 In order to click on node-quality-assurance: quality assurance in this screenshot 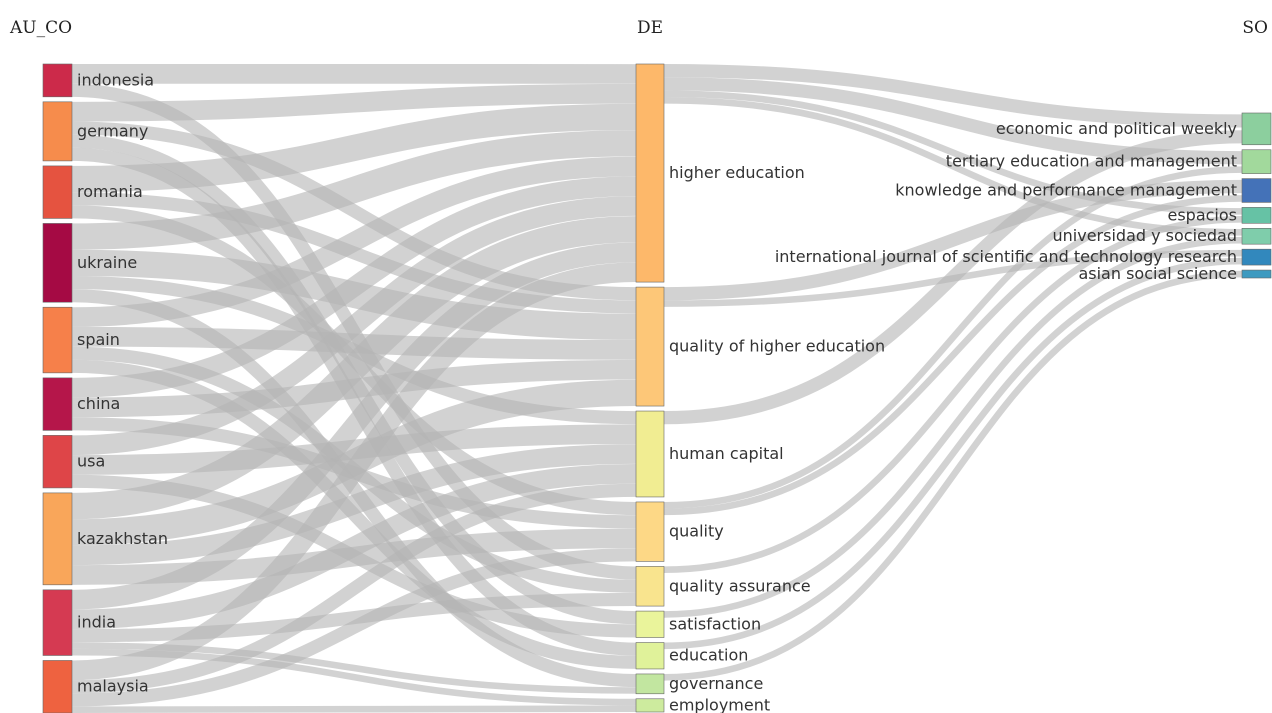, I will do `click(723, 586)`.